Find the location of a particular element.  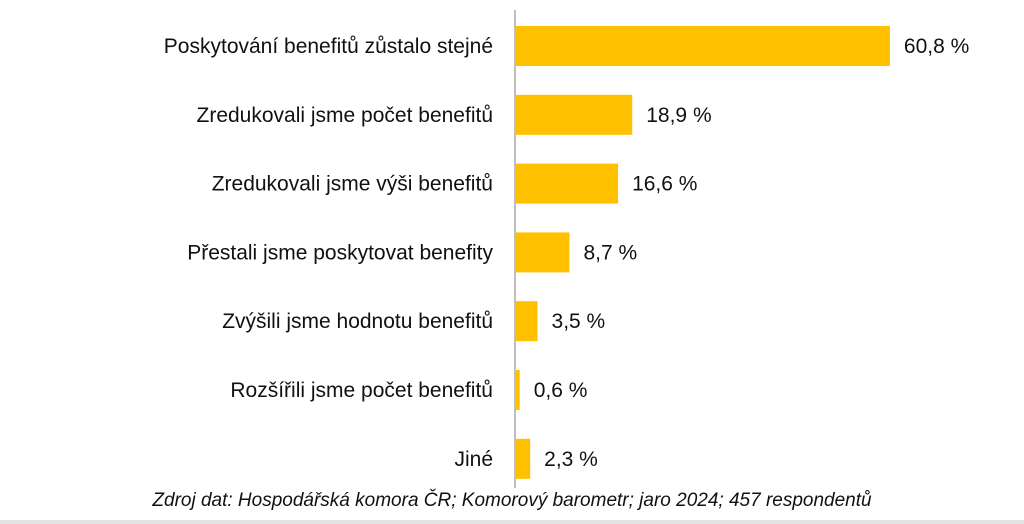

data-label: 0,6 % is located at coordinates (561, 390).